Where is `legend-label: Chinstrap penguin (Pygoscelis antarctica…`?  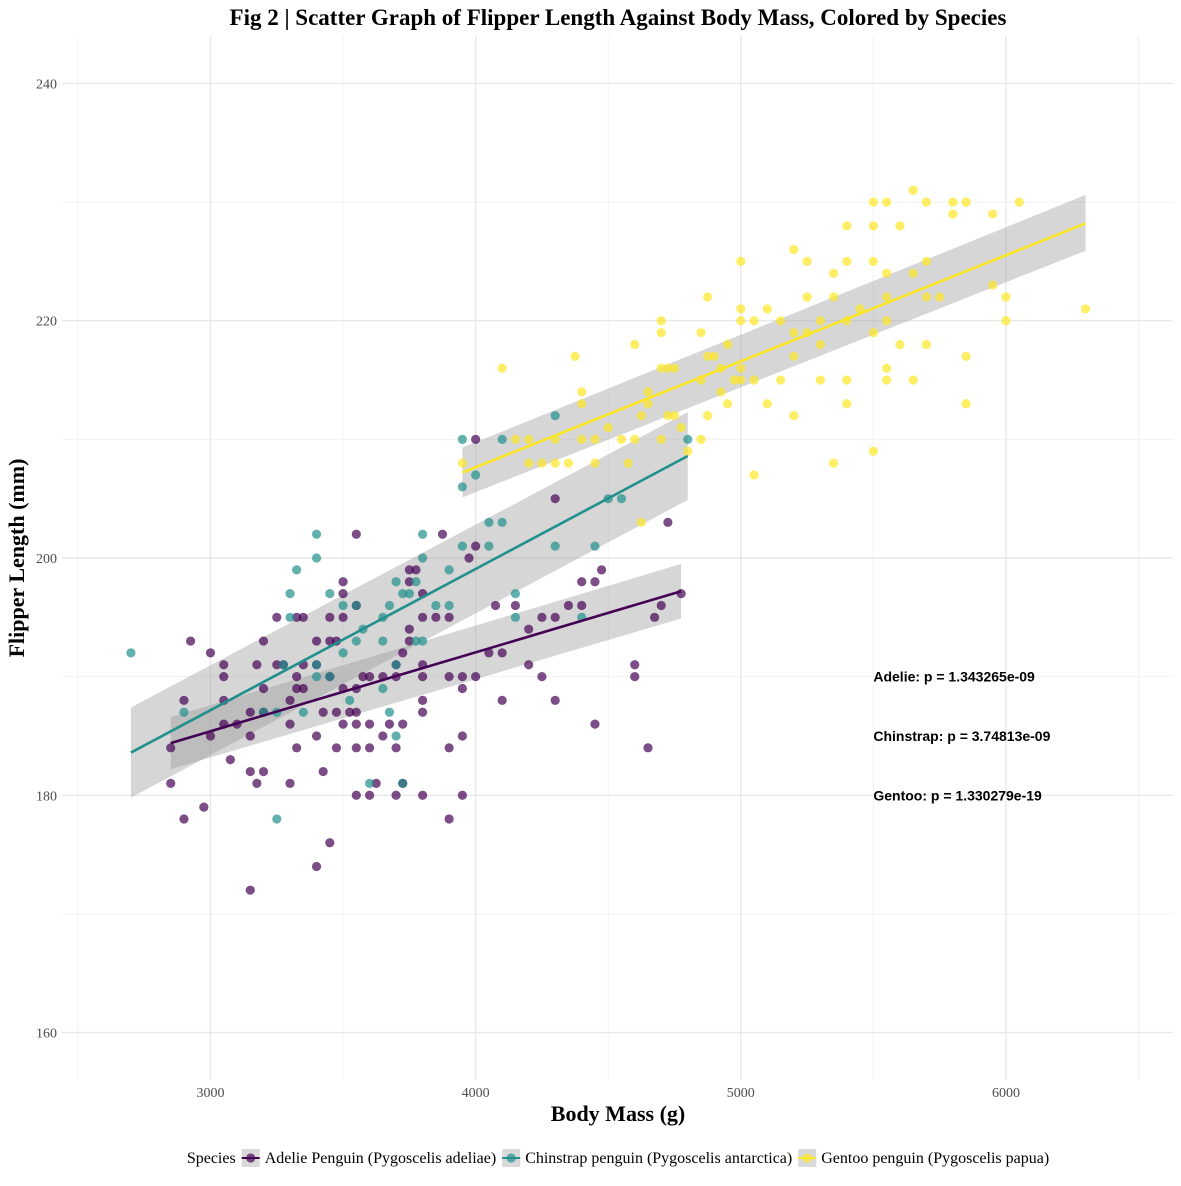 legend-label: Chinstrap penguin (Pygoscelis antarctica… is located at coordinates (658, 1158).